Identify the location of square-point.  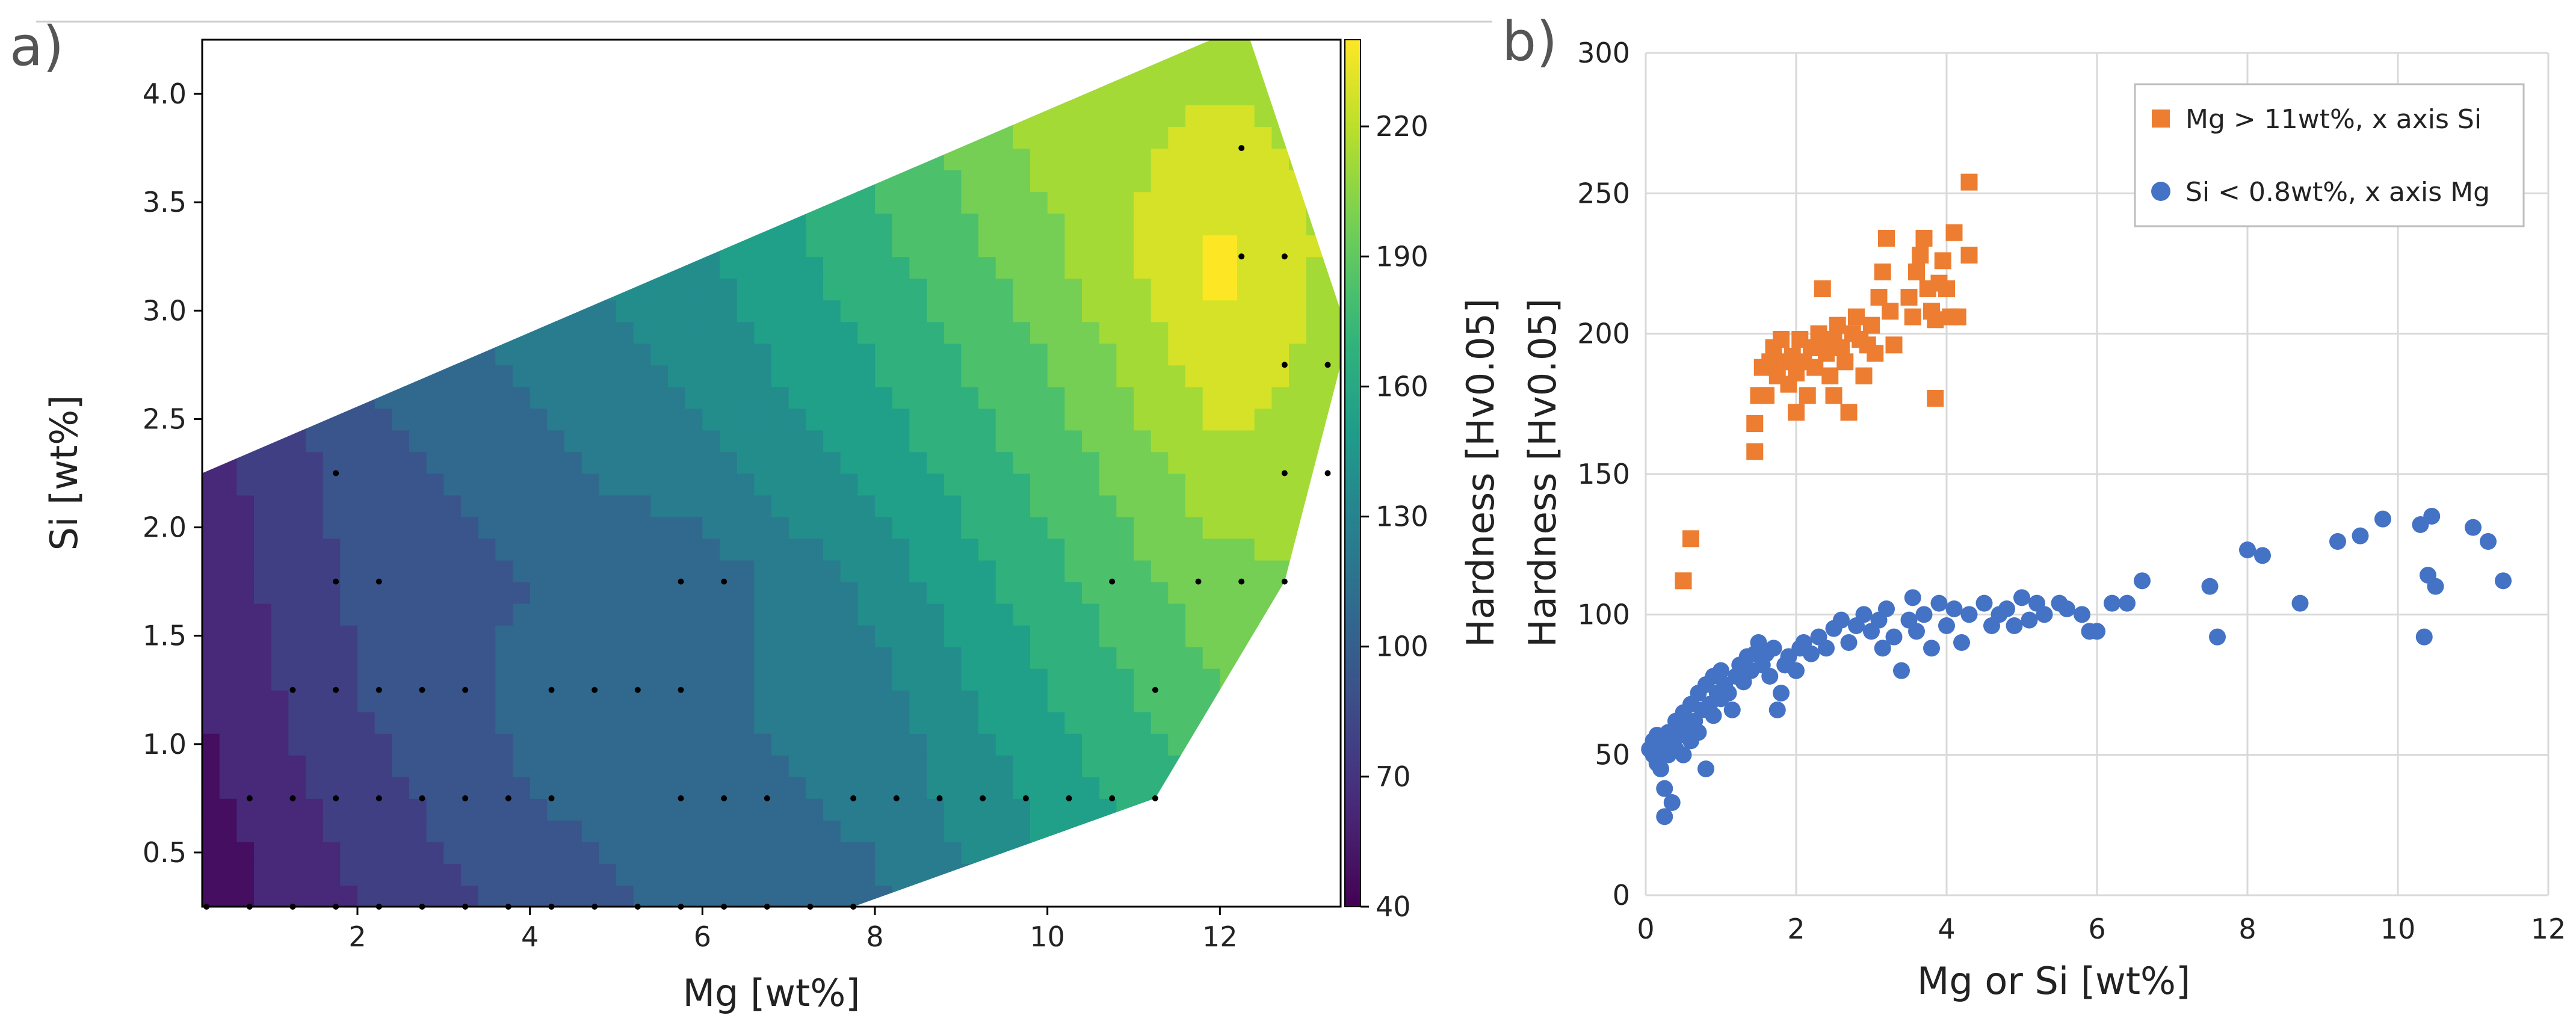
(1946, 288).